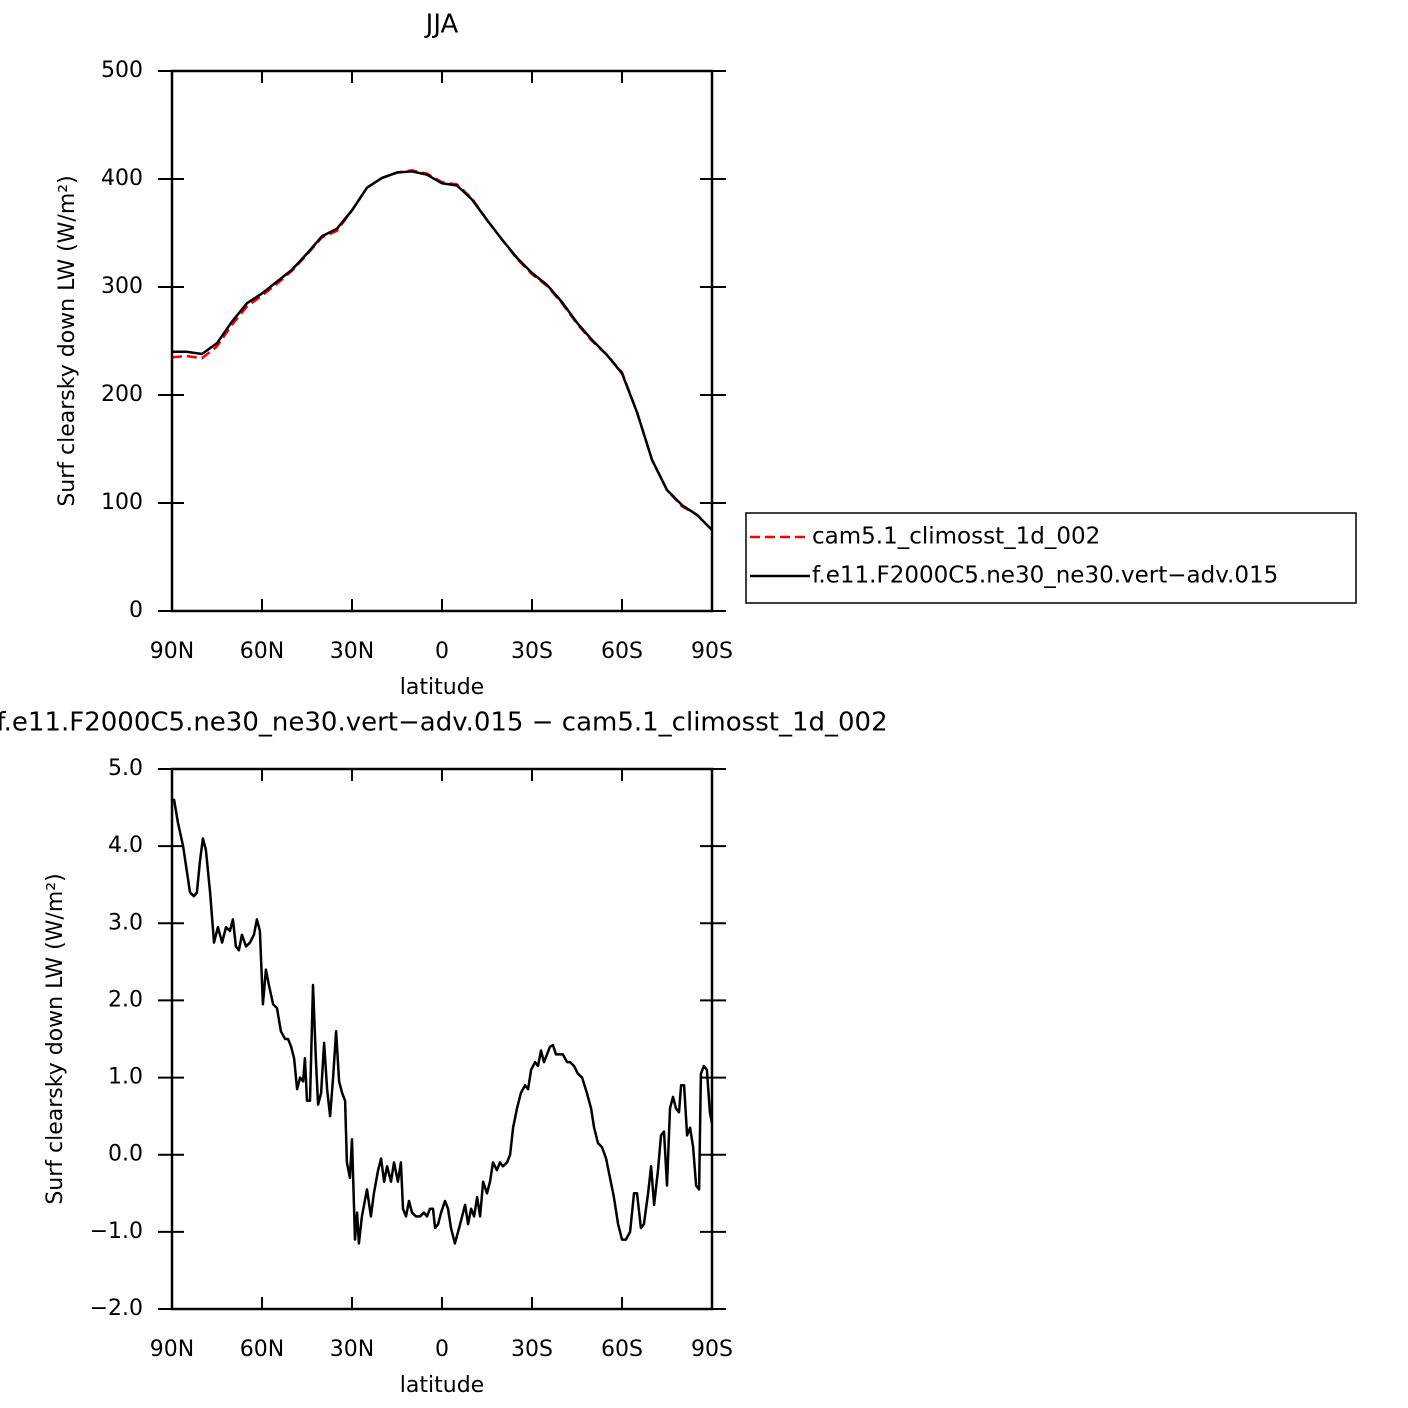 The width and height of the screenshot is (1408, 1408). Describe the element at coordinates (125, 922) in the screenshot. I see `y-tick-label: 3.0` at that location.